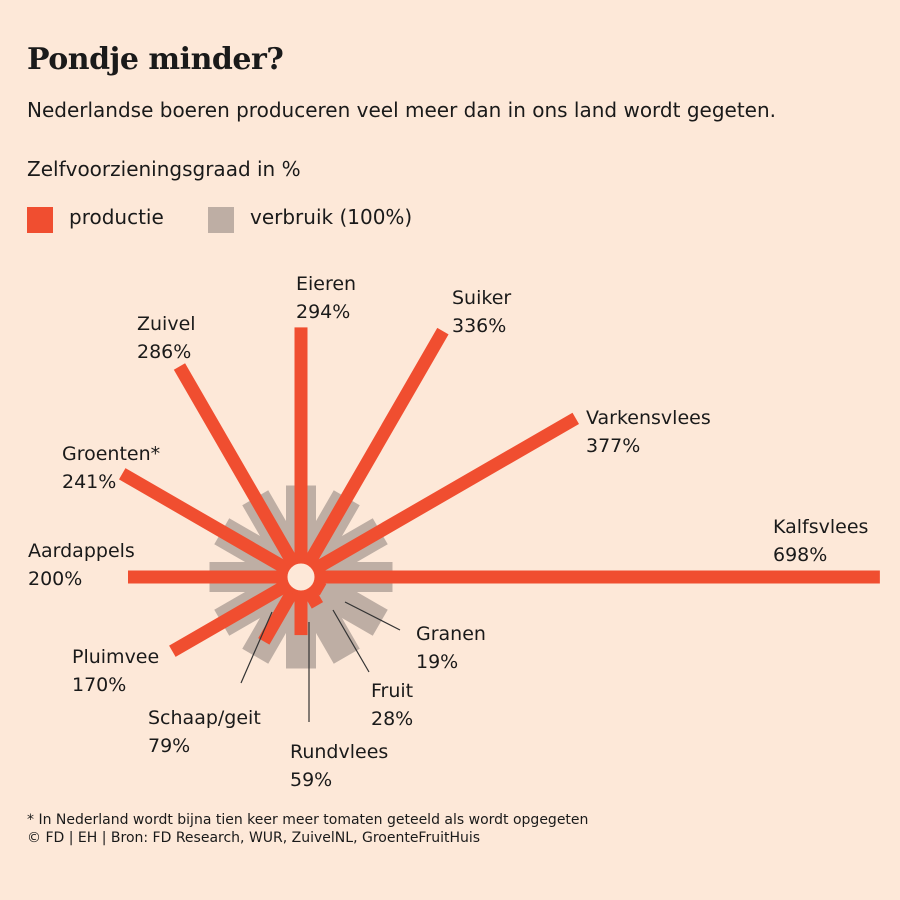 This screenshot has height=900, width=900. I want to click on production-bar-groenten, so click(207, 523).